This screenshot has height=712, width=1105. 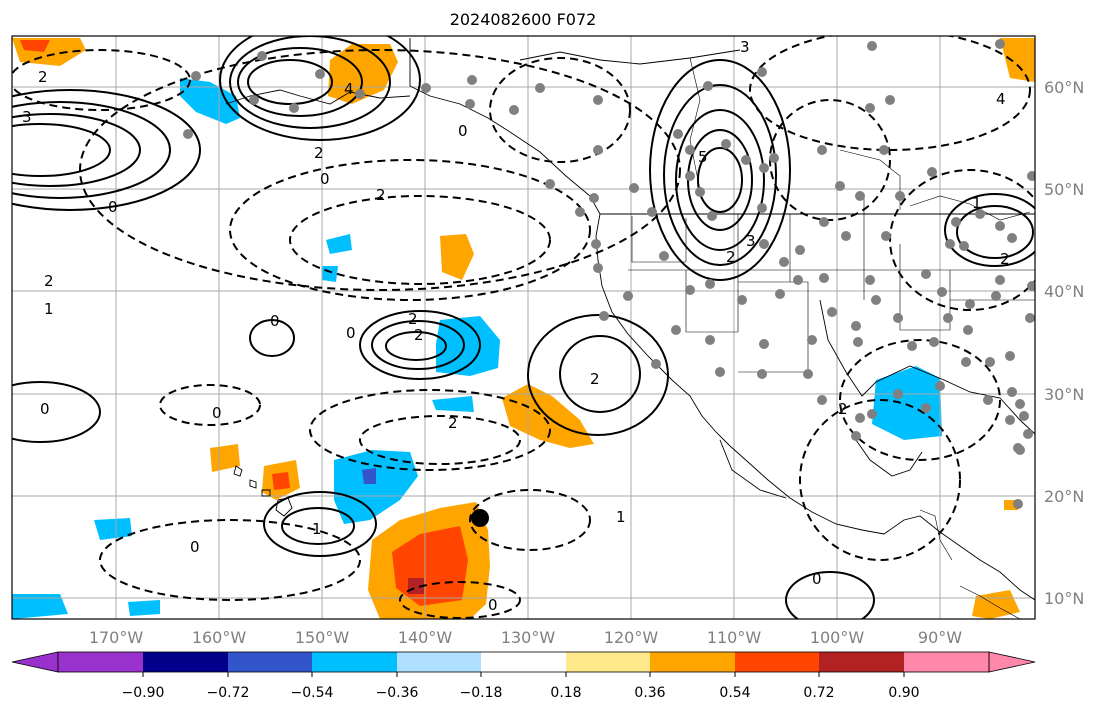 I want to click on shade-orange-se, so click(x=996, y=604).